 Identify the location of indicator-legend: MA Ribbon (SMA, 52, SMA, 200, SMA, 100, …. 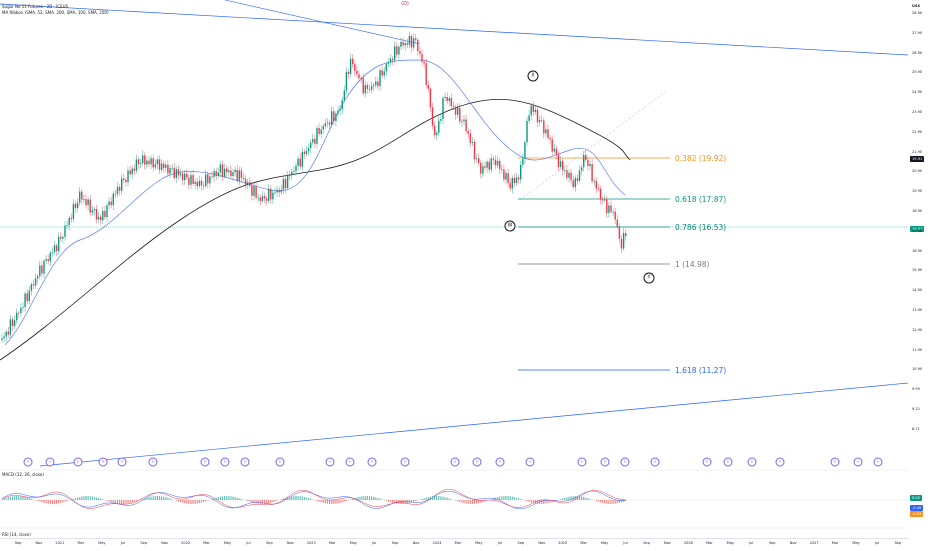
(55, 12).